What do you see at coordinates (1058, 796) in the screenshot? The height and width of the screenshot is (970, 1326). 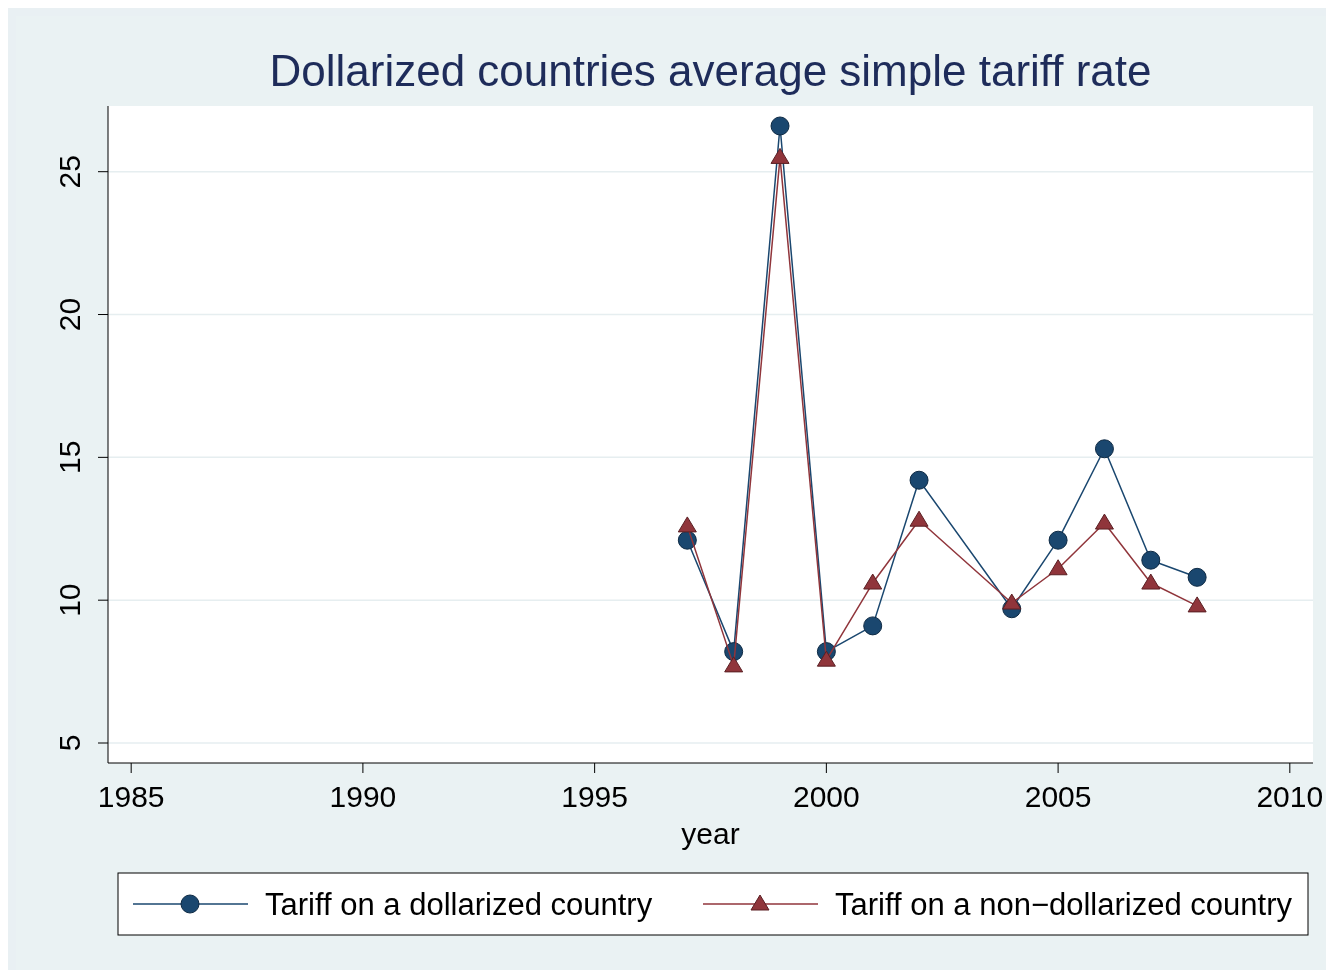 I see `x-tick-label: 2005` at bounding box center [1058, 796].